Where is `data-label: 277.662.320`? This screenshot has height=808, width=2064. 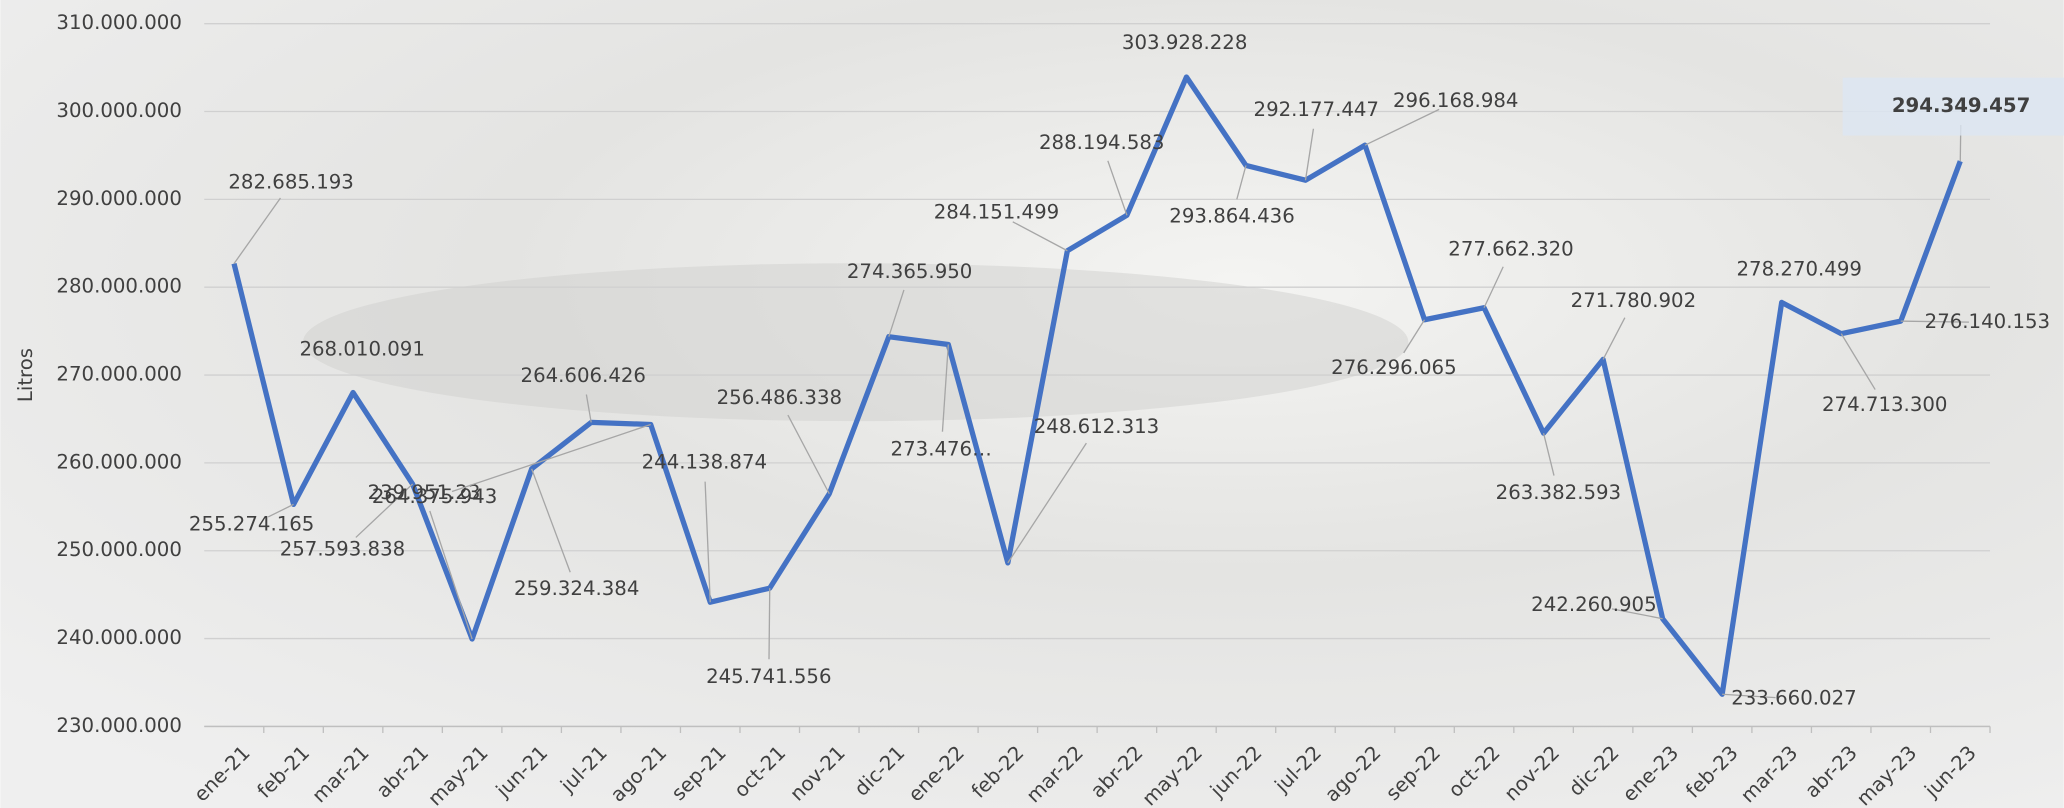 data-label: 277.662.320 is located at coordinates (1510, 249).